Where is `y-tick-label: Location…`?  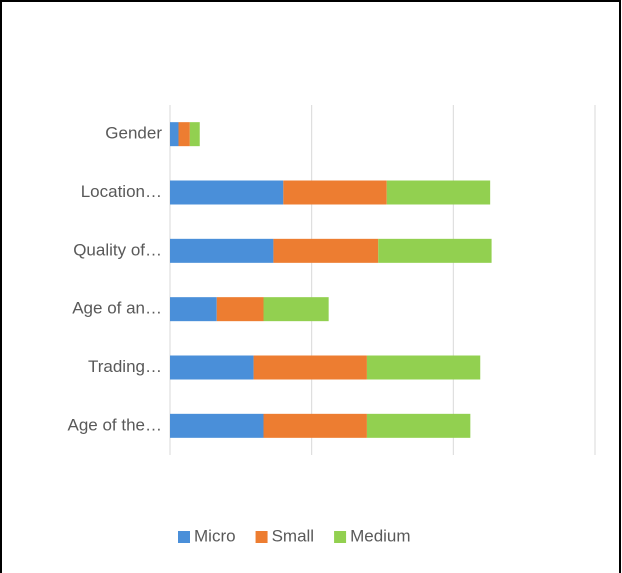
y-tick-label: Location… is located at coordinates (121, 191).